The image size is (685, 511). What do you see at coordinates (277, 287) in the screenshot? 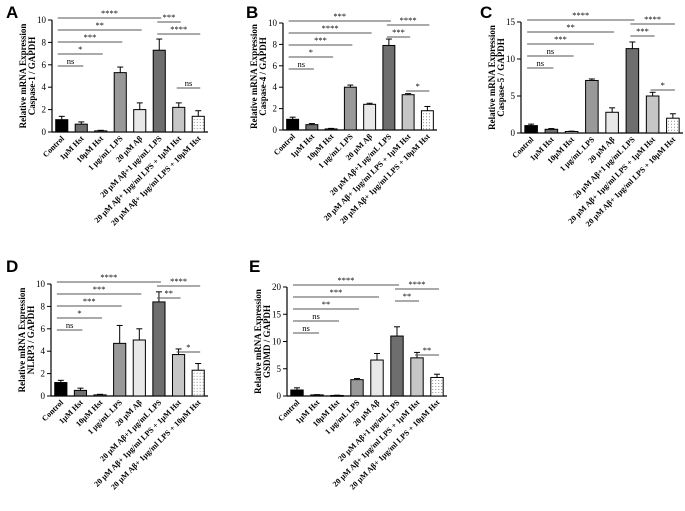
I see `y-tick-label: 20` at bounding box center [277, 287].